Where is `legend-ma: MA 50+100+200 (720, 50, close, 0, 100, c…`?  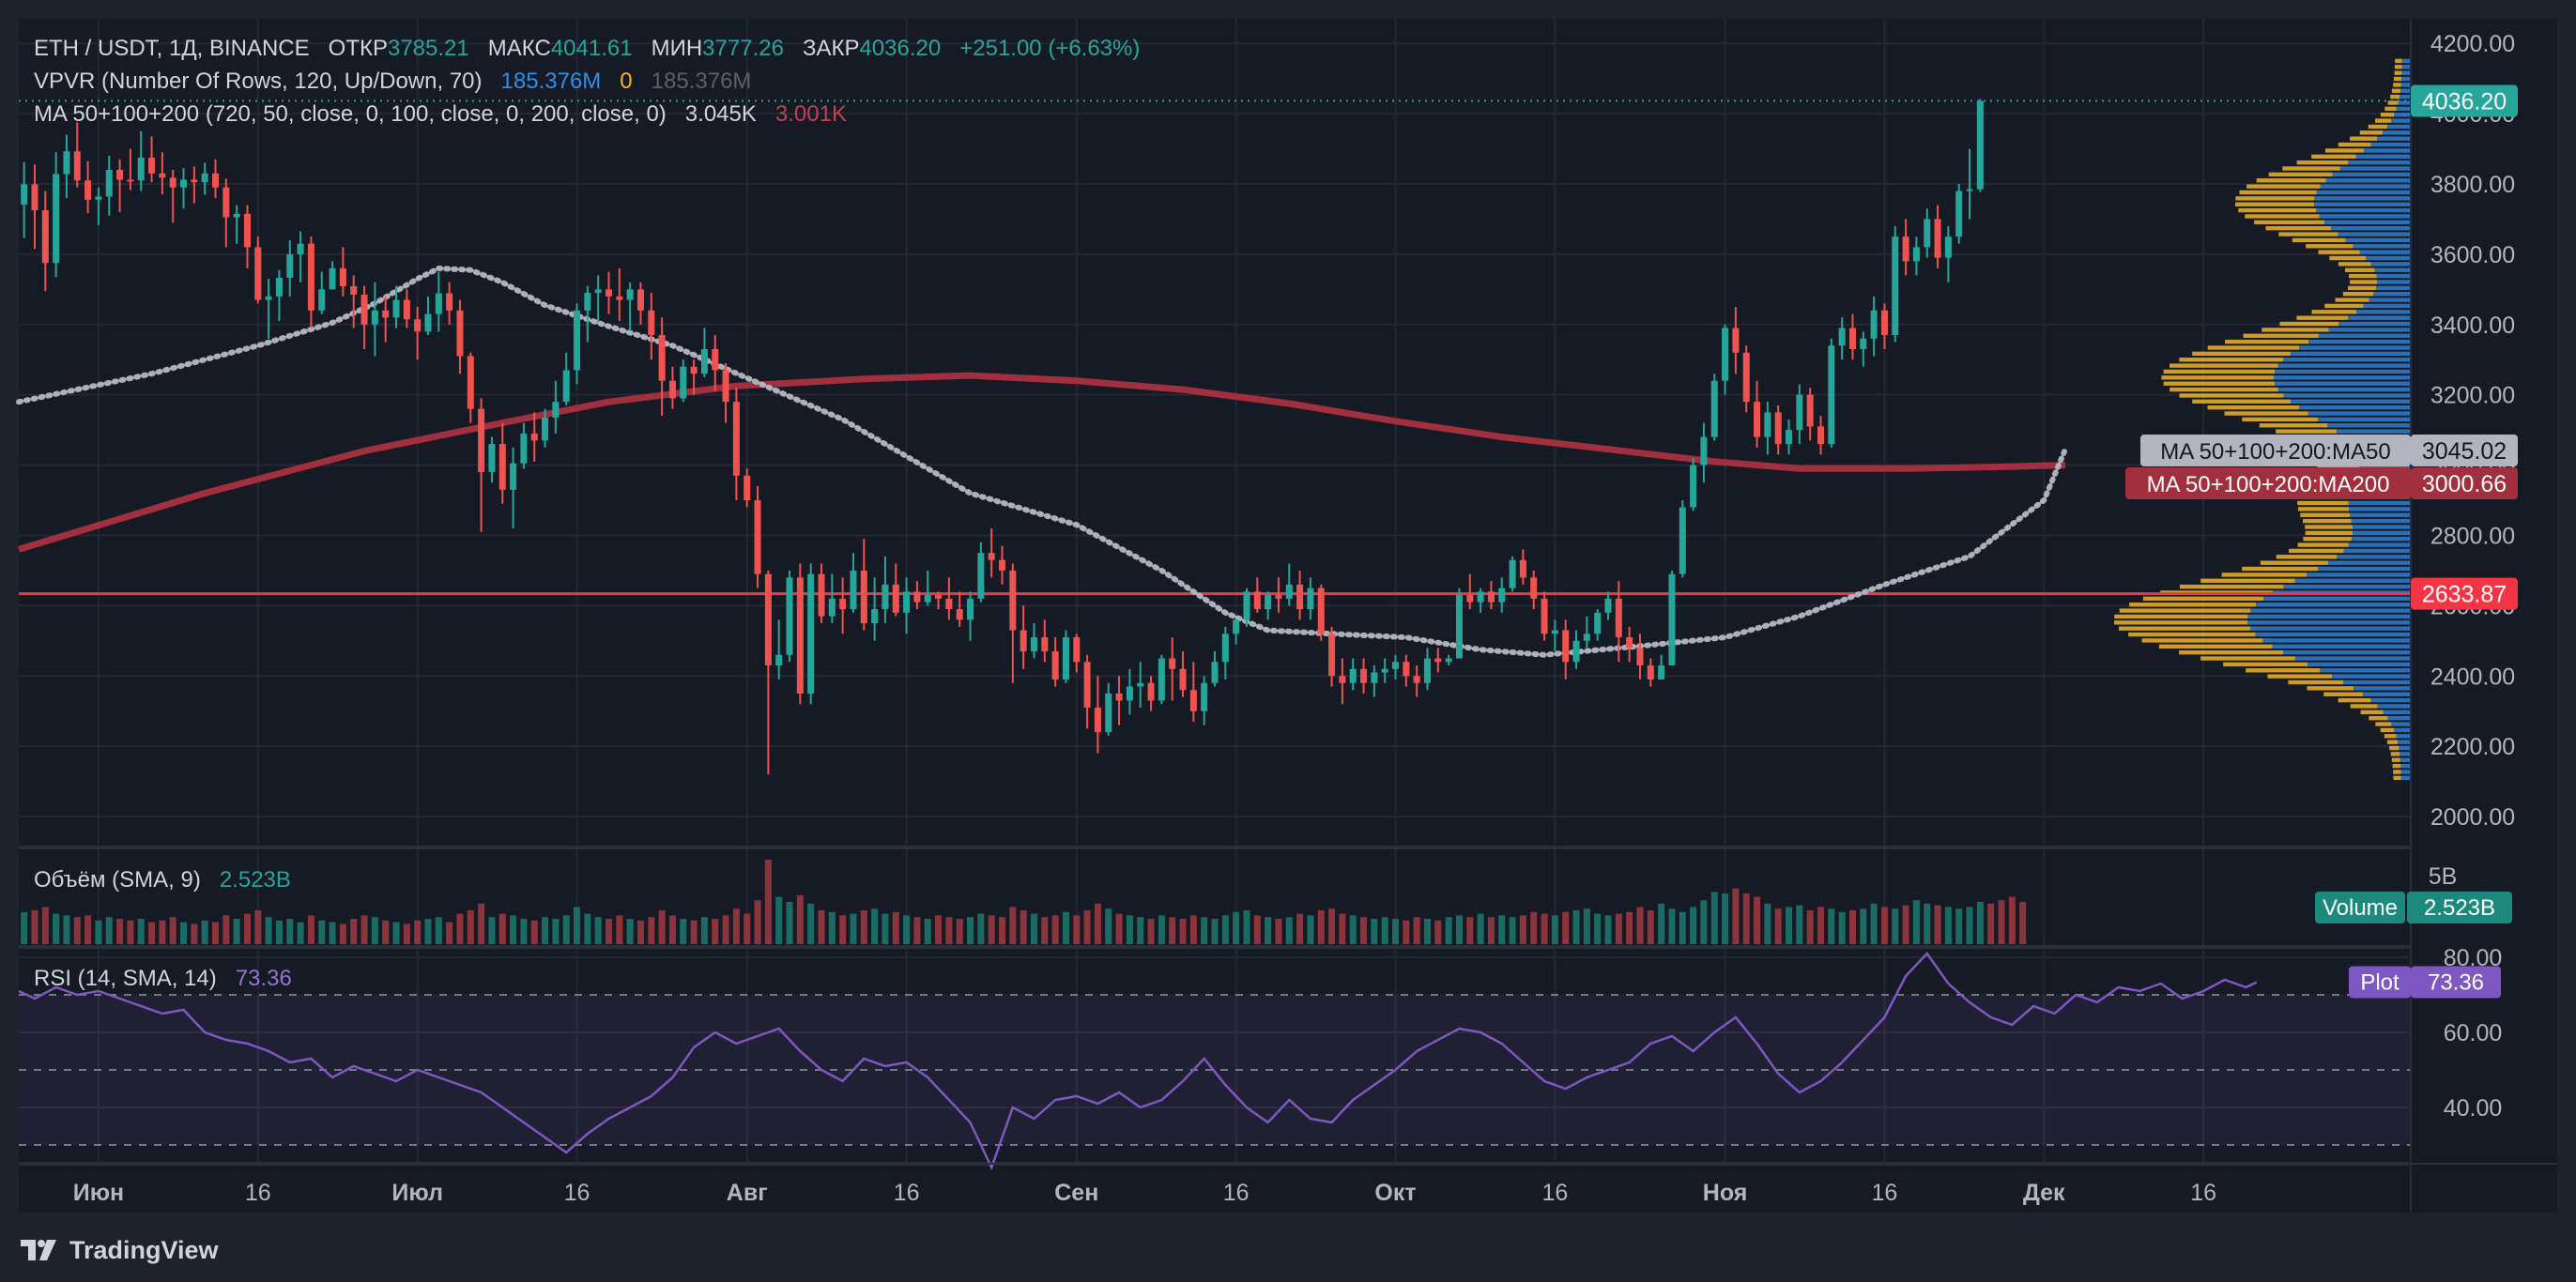
legend-ma: MA 50+100+200 (720, 50, close, 0, 100, c… is located at coordinates (441, 115).